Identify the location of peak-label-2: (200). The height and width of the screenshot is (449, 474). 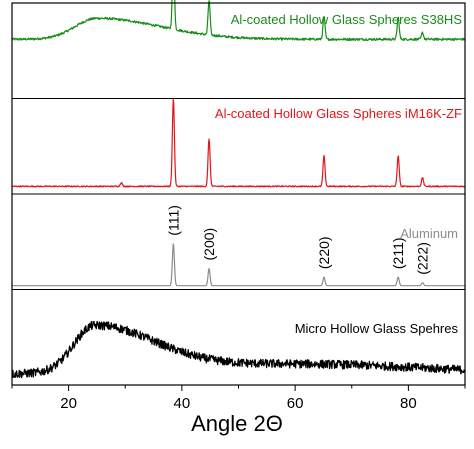
(209, 244).